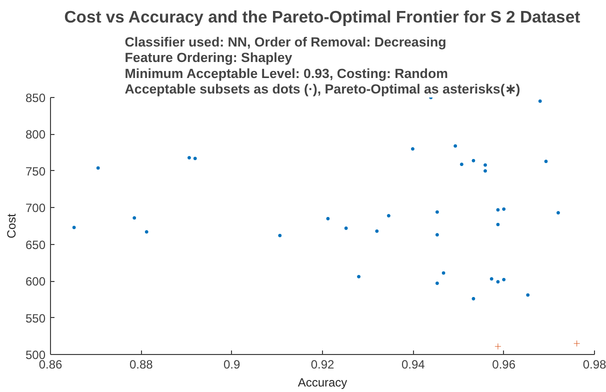  What do you see at coordinates (35, 245) in the screenshot?
I see `y-tick-label: 650` at bounding box center [35, 245].